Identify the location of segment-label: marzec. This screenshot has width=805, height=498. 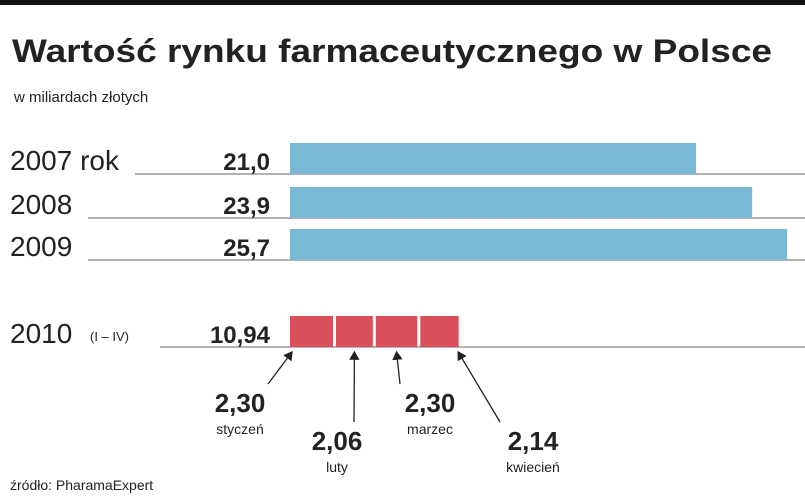
(430, 429).